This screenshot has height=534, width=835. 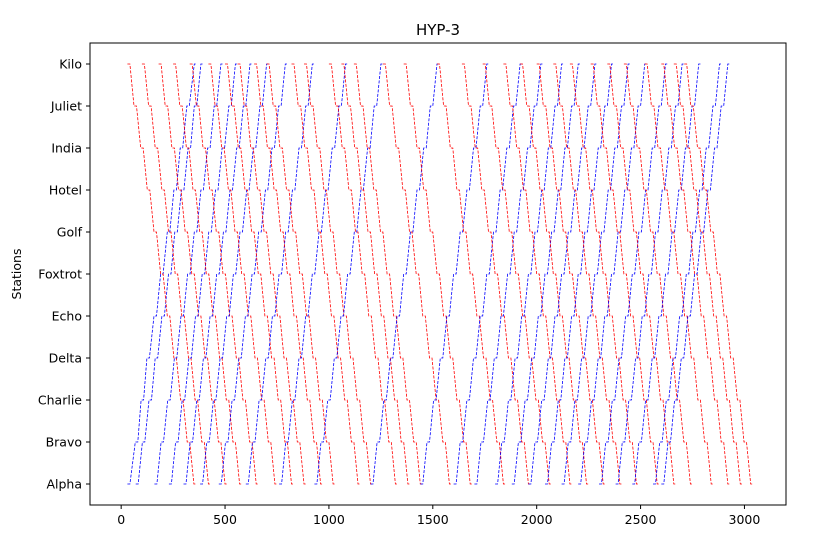 What do you see at coordinates (64, 484) in the screenshot?
I see `y-tick-label-alpha: Alpha` at bounding box center [64, 484].